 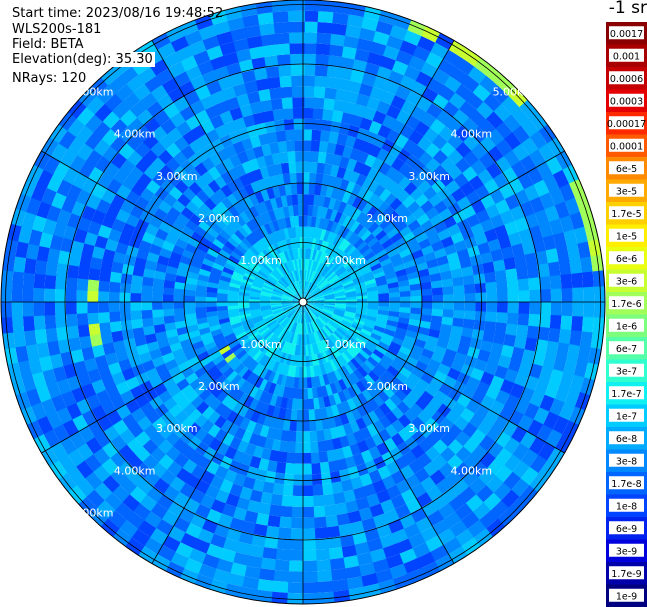 I want to click on colorbar-tick-label: 6e-6, so click(x=626, y=259).